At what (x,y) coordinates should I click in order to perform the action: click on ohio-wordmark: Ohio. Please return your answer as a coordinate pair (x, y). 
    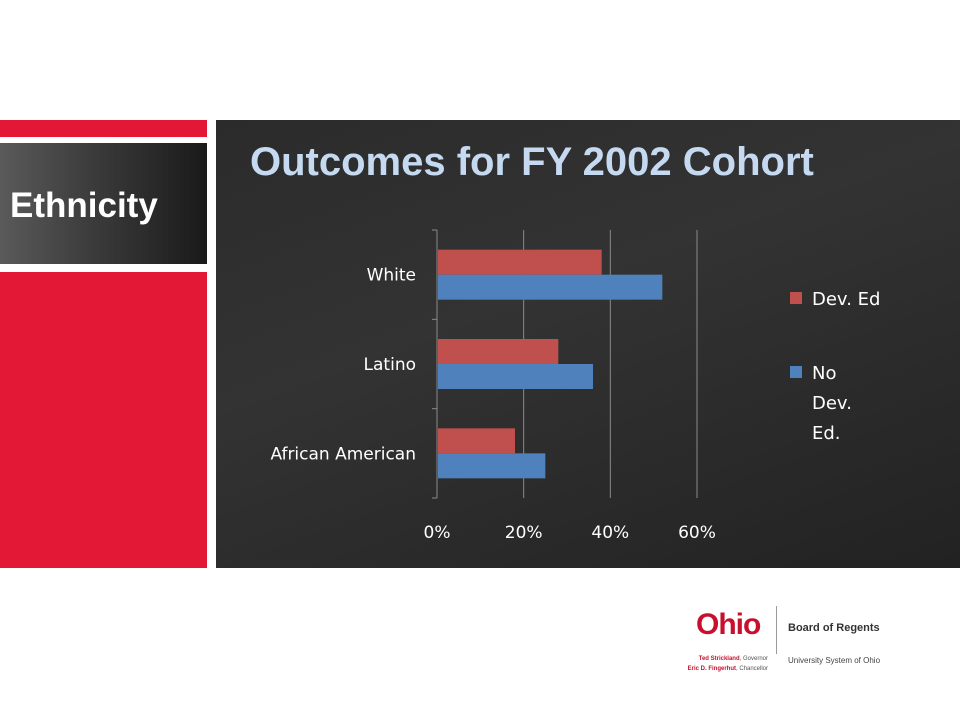
    Looking at the image, I should click on (728, 624).